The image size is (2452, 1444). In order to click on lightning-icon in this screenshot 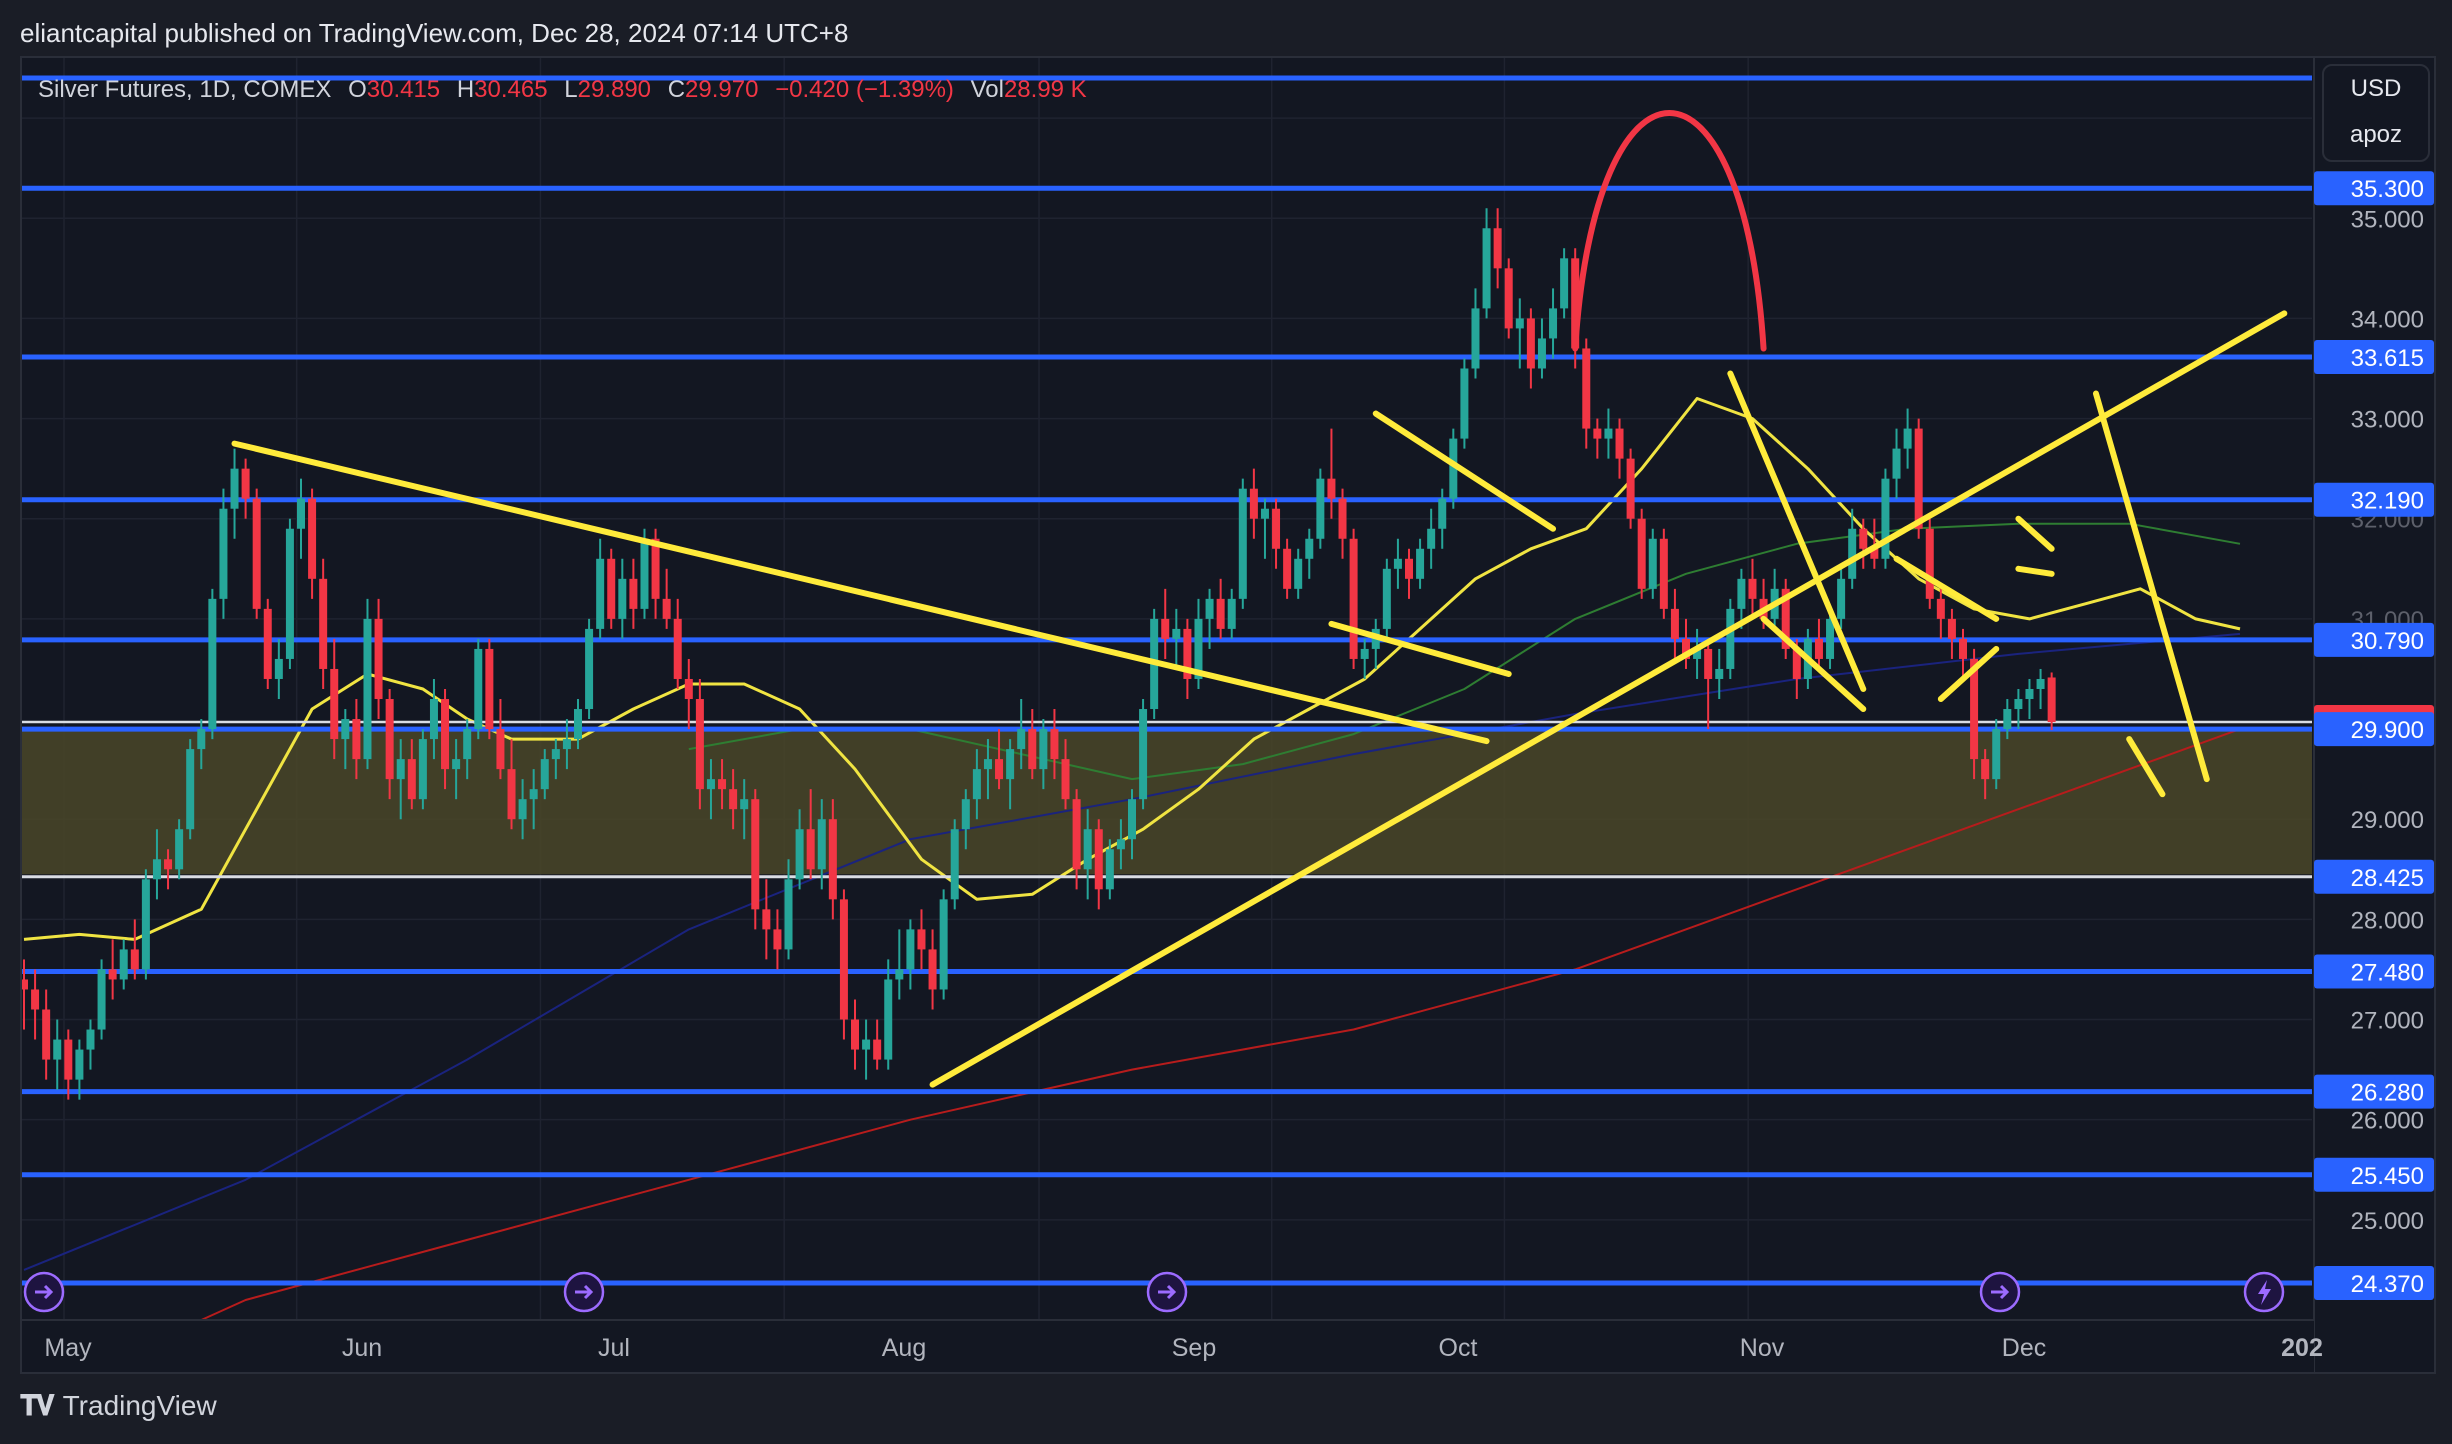, I will do `click(2264, 1292)`.